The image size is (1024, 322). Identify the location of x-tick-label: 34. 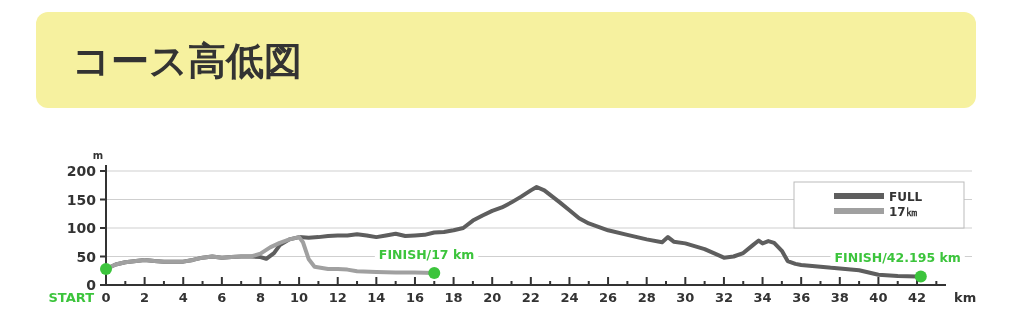
(762, 297).